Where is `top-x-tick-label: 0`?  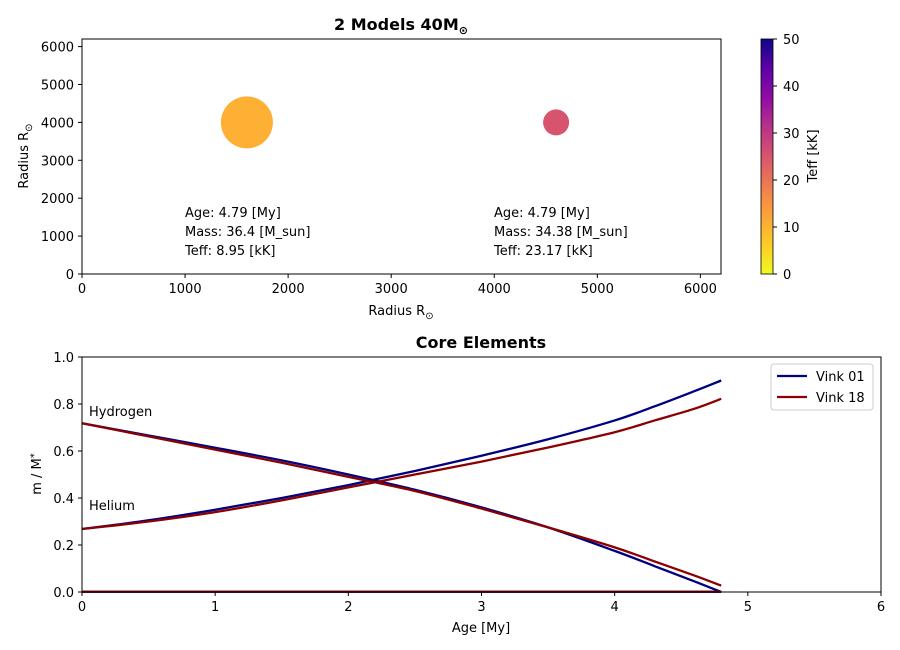 top-x-tick-label: 0 is located at coordinates (82, 289).